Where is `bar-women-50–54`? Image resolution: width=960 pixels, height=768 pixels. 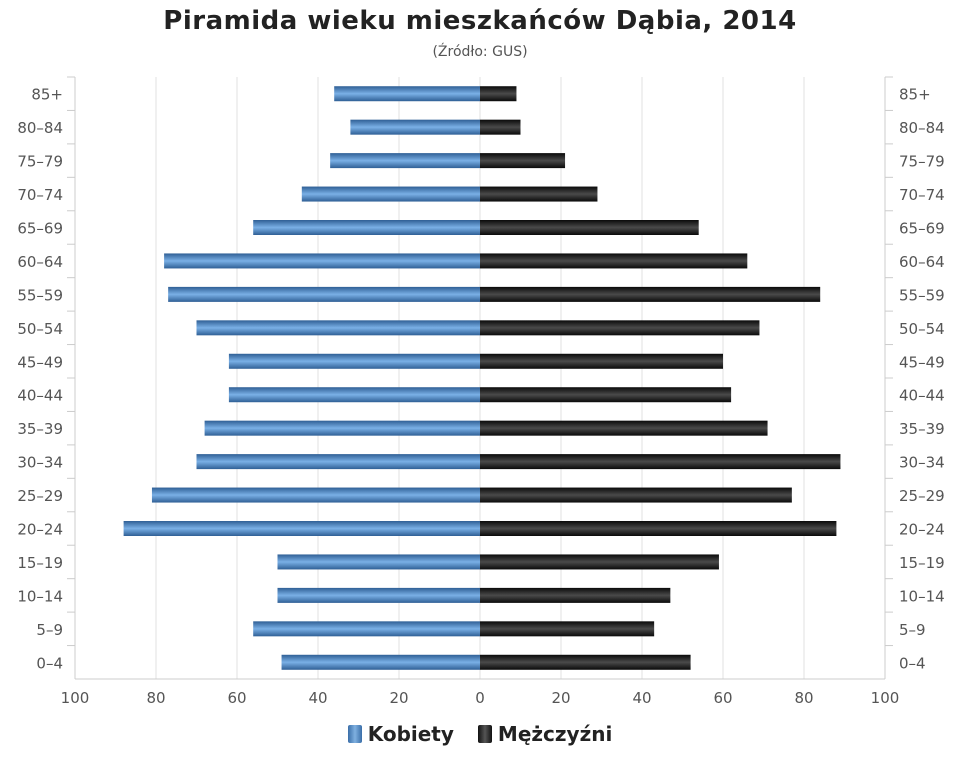
bar-women-50–54 is located at coordinates (338, 328).